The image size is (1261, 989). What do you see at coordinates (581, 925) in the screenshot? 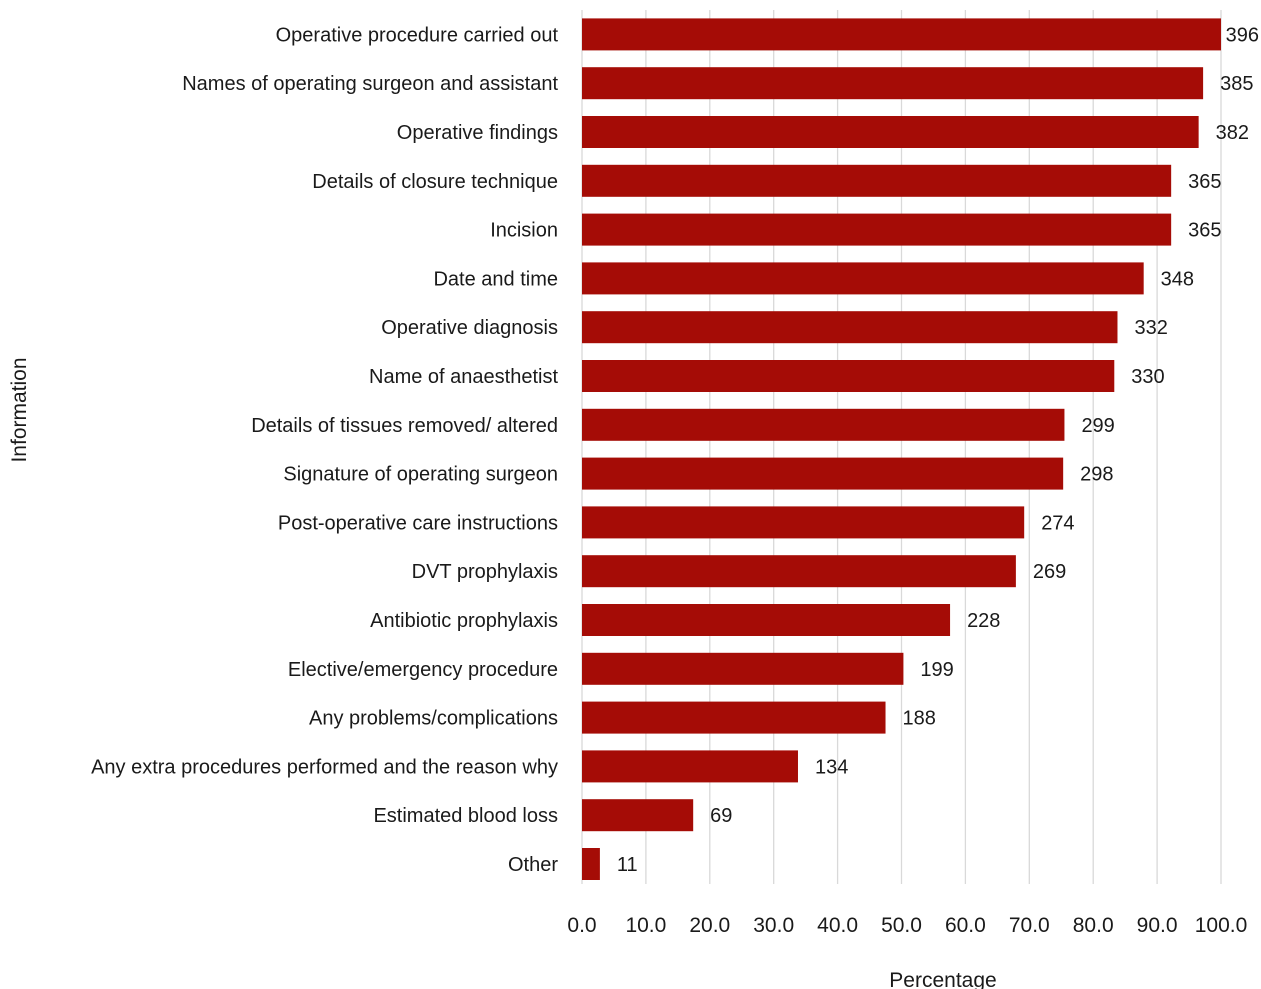
I see `x-tick-label: 0.0` at bounding box center [581, 925].